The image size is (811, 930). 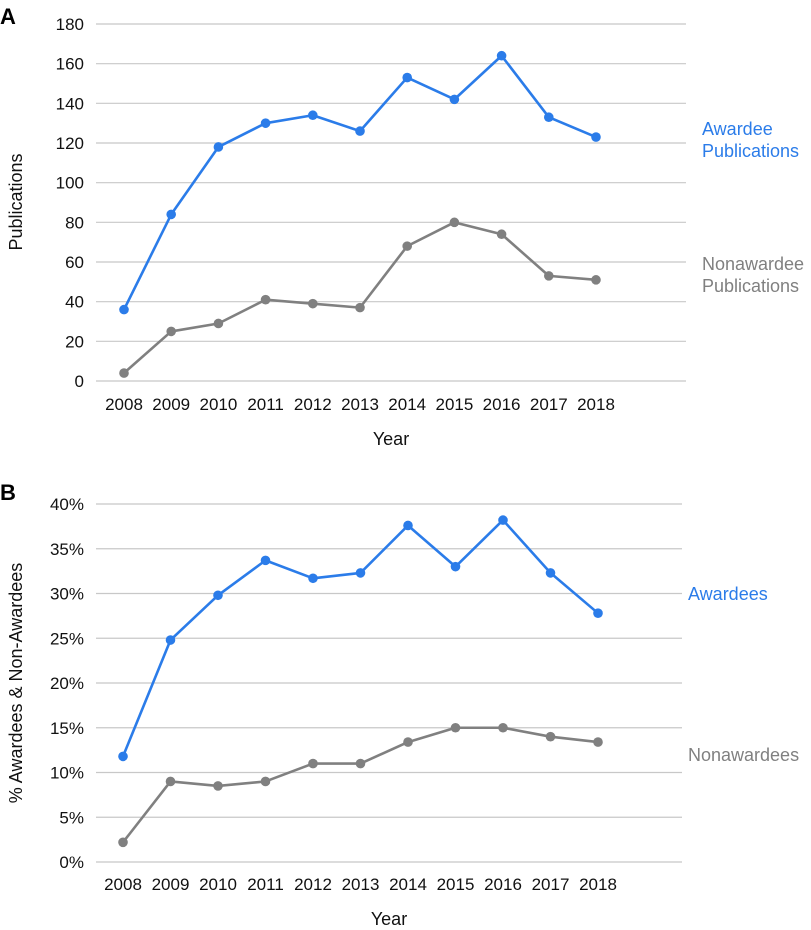 I want to click on series-label-nonawardees: Nonawardees, so click(x=743, y=755).